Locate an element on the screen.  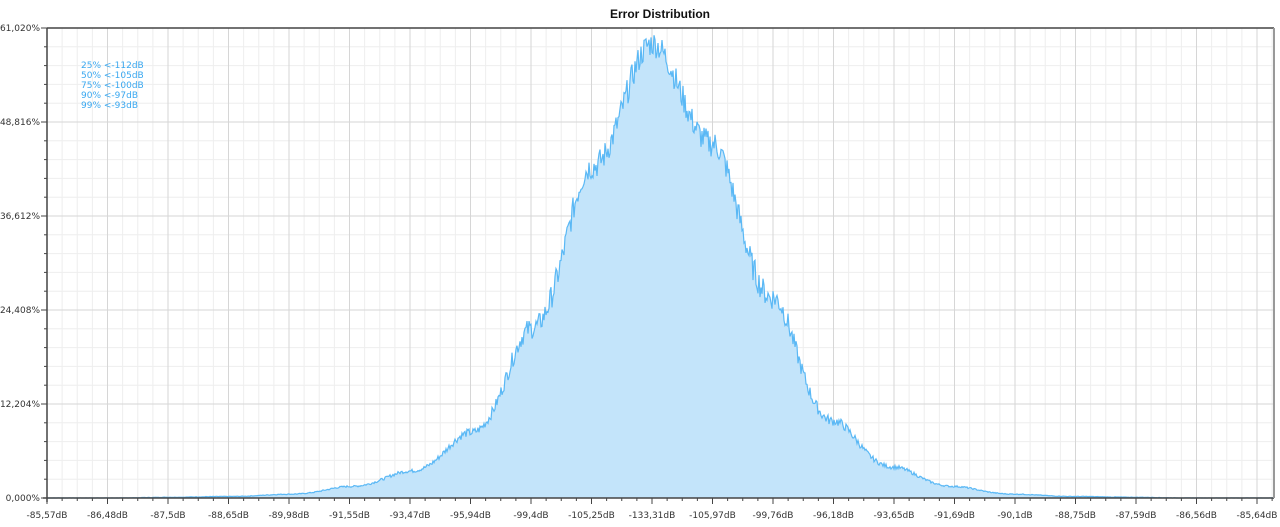
annotation-99: 99% <-93dB is located at coordinates (109, 106).